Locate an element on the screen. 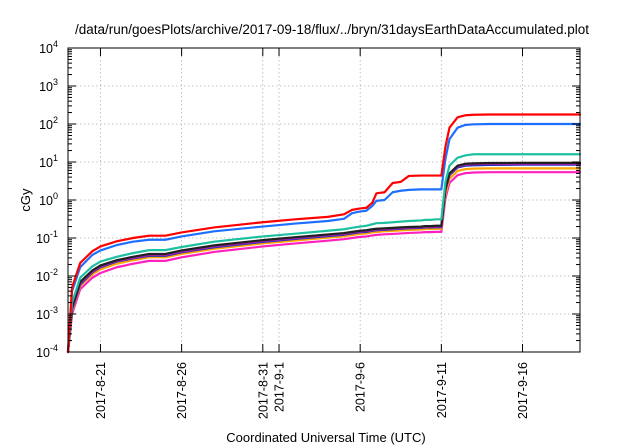  y-tick-exponent: 0 is located at coordinates (55, 196).